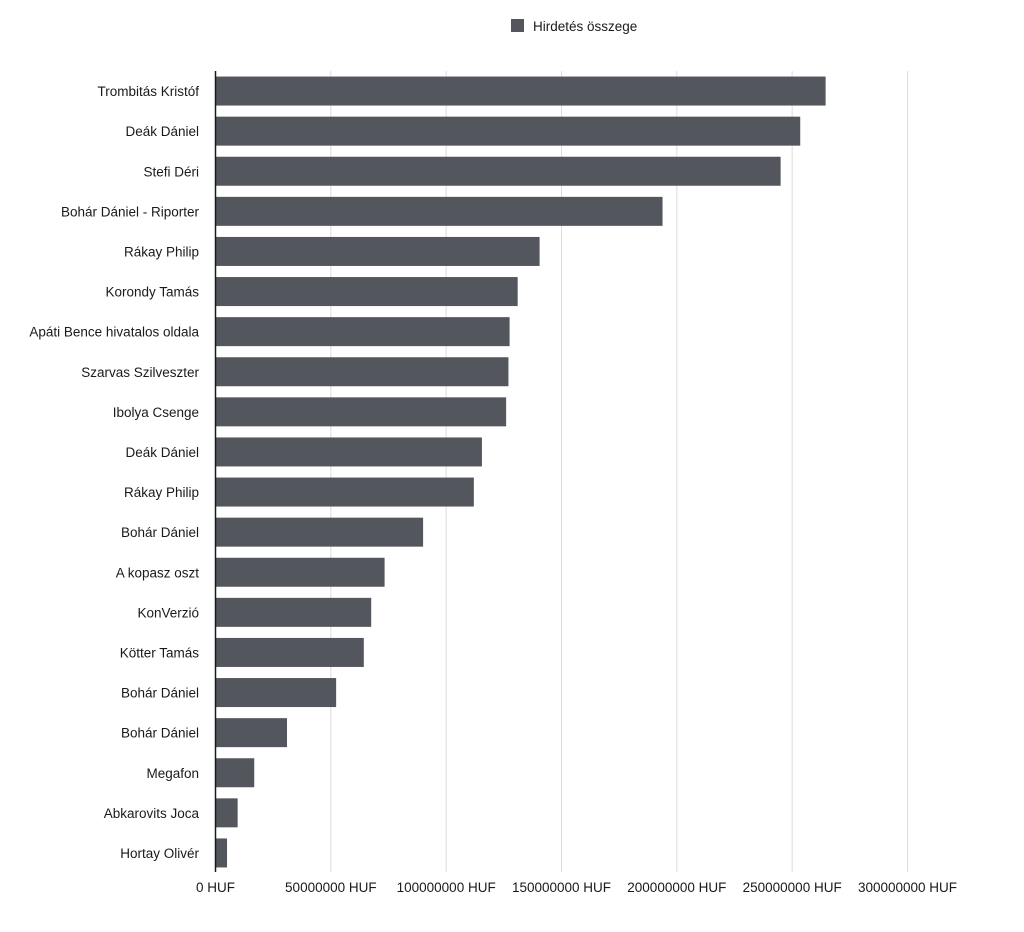 This screenshot has height=932, width=1024. What do you see at coordinates (792, 887) in the screenshot?
I see `x-tick-label: 250000000 HUF` at bounding box center [792, 887].